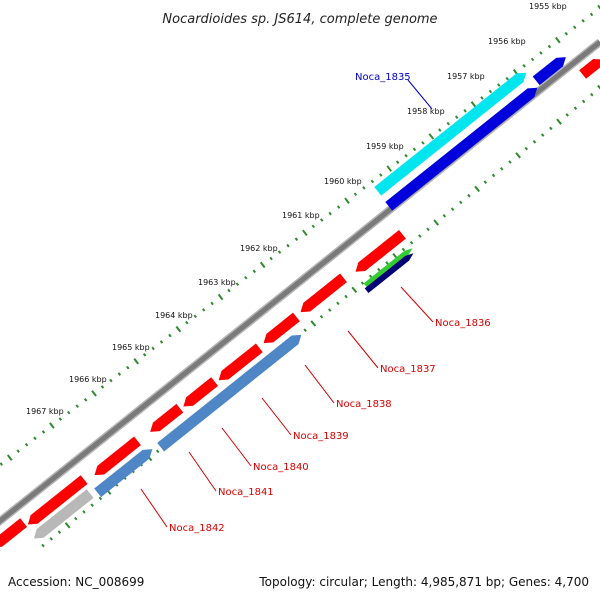  I want to click on gene-label-noca-1842: Noca_1842, so click(197, 528).